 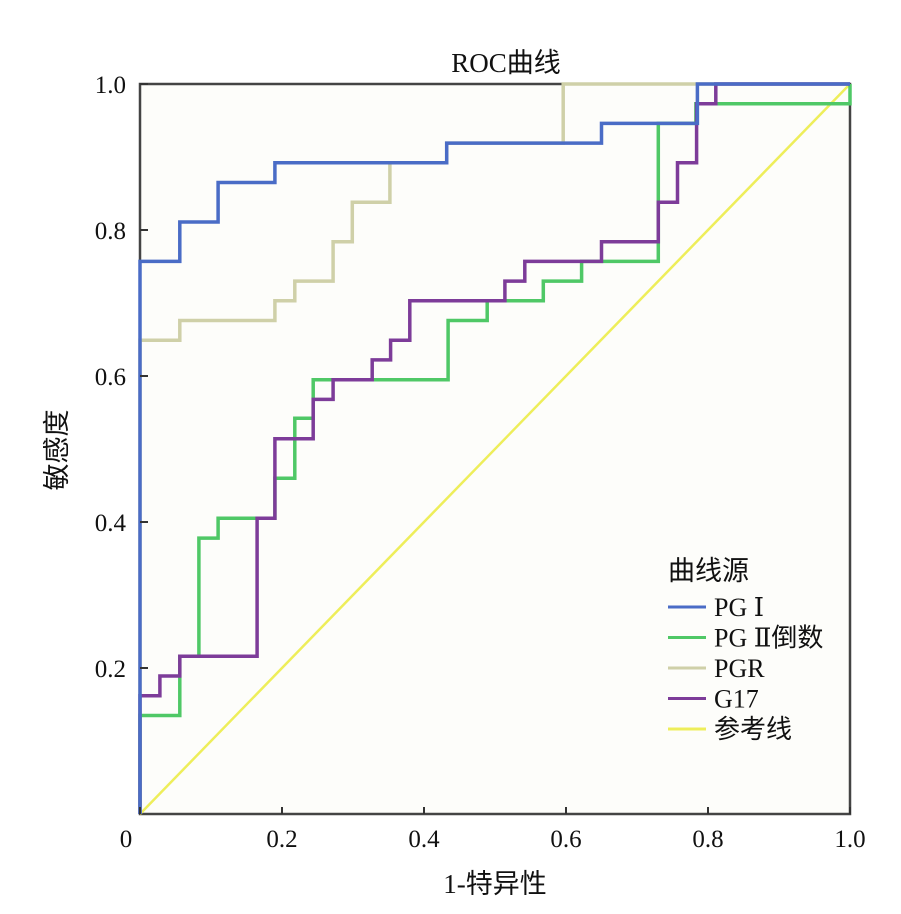 I want to click on legend-label: PG Ⅰ, so click(x=739, y=607).